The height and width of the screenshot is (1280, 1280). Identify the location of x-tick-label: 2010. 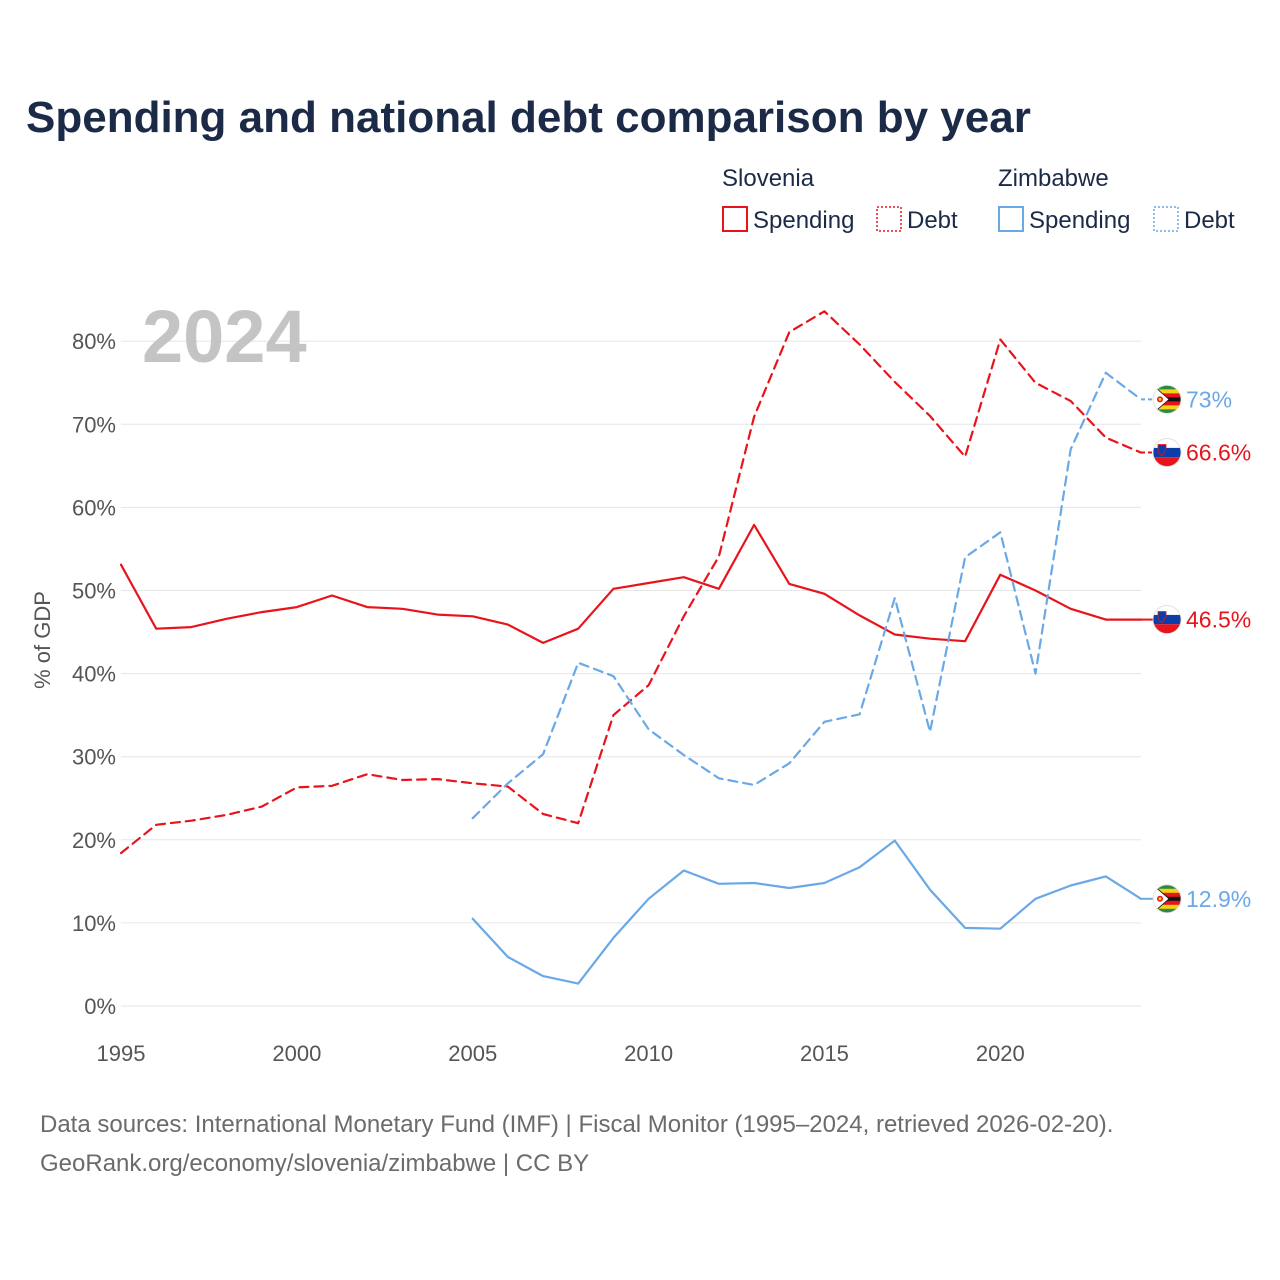
(648, 1053).